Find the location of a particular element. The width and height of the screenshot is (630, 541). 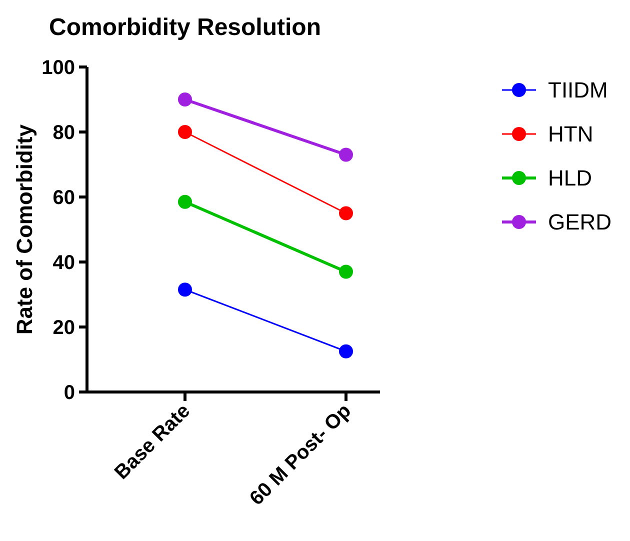

y-axis-title: Rate of Comorbidity is located at coordinates (24, 229).